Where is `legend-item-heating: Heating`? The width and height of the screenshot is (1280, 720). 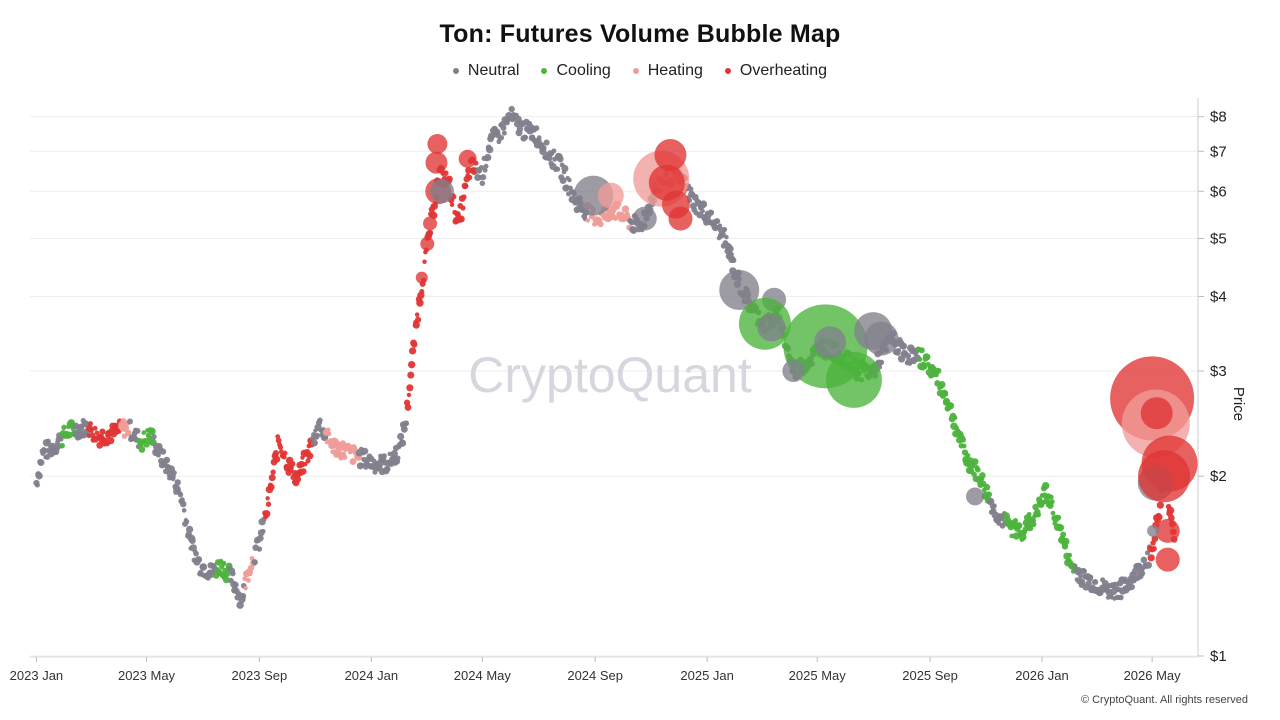 legend-item-heating: Heating is located at coordinates (667, 71).